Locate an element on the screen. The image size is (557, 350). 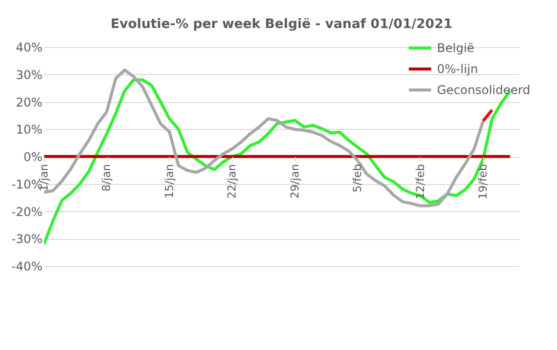
y-tick-label: 30% is located at coordinates (29, 75).